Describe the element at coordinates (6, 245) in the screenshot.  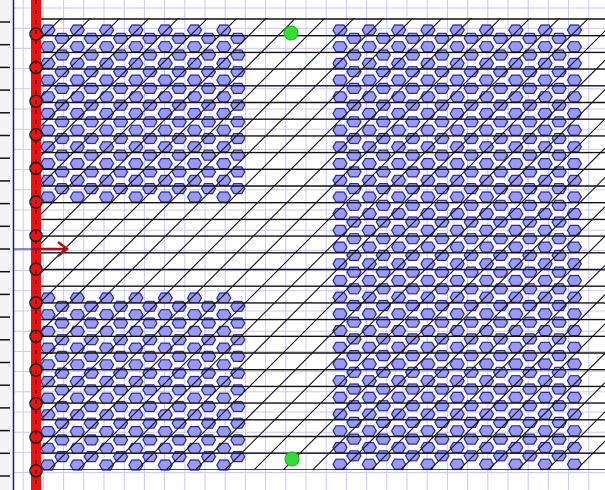
I see `ruler-background` at that location.